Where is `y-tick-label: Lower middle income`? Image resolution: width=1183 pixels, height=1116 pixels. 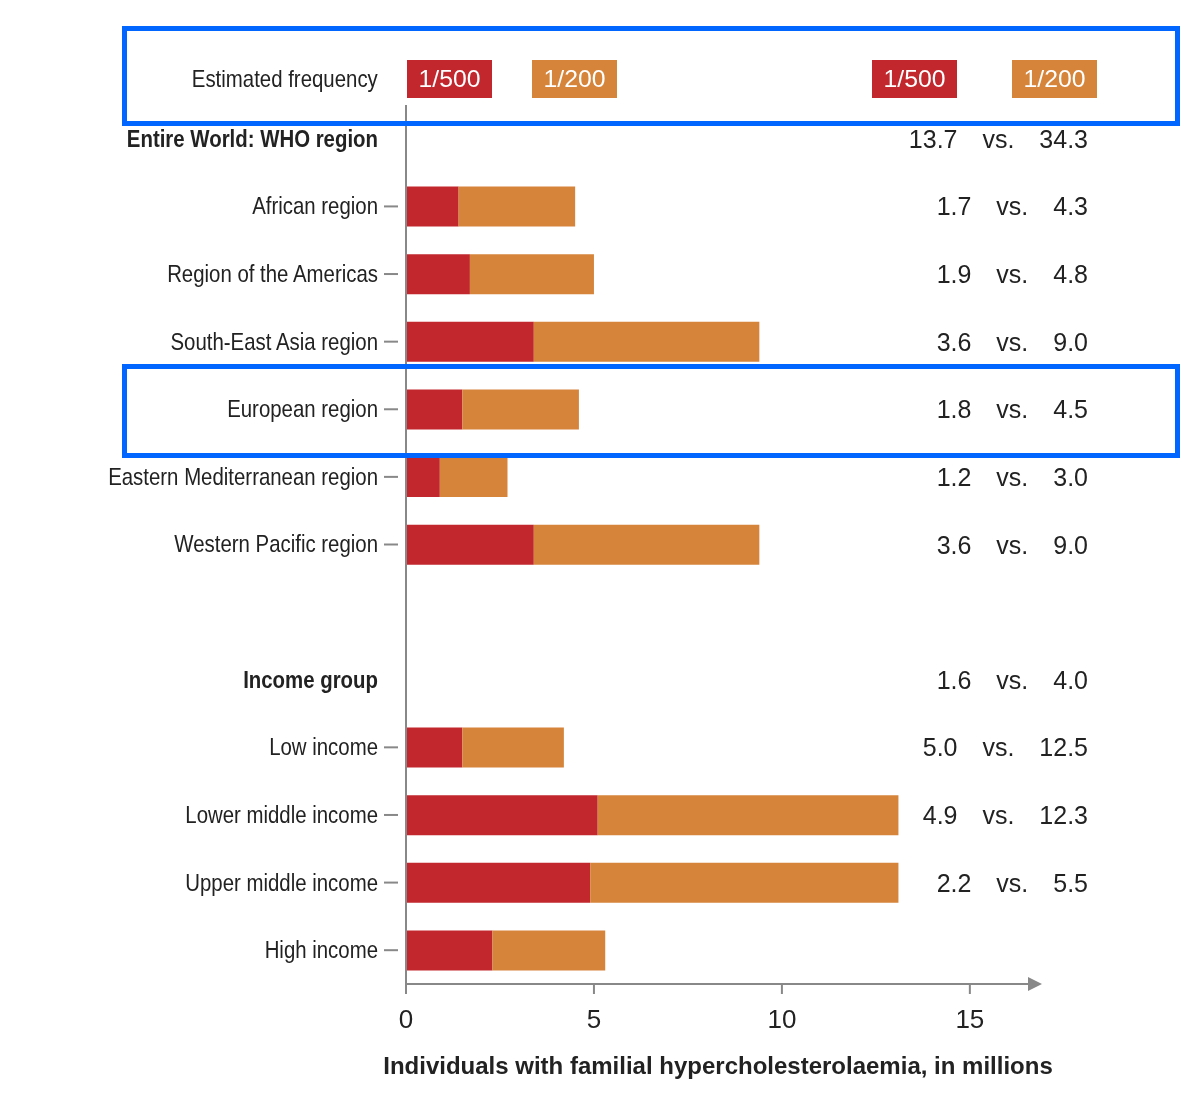 y-tick-label: Lower middle income is located at coordinates (281, 815).